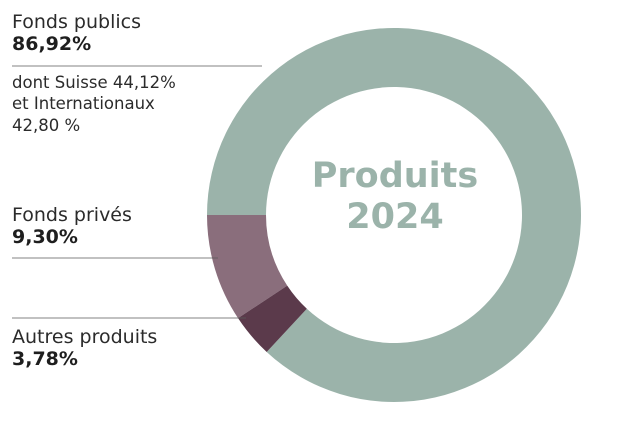  I want to click on chart-subtitle: 2024, so click(395, 217).